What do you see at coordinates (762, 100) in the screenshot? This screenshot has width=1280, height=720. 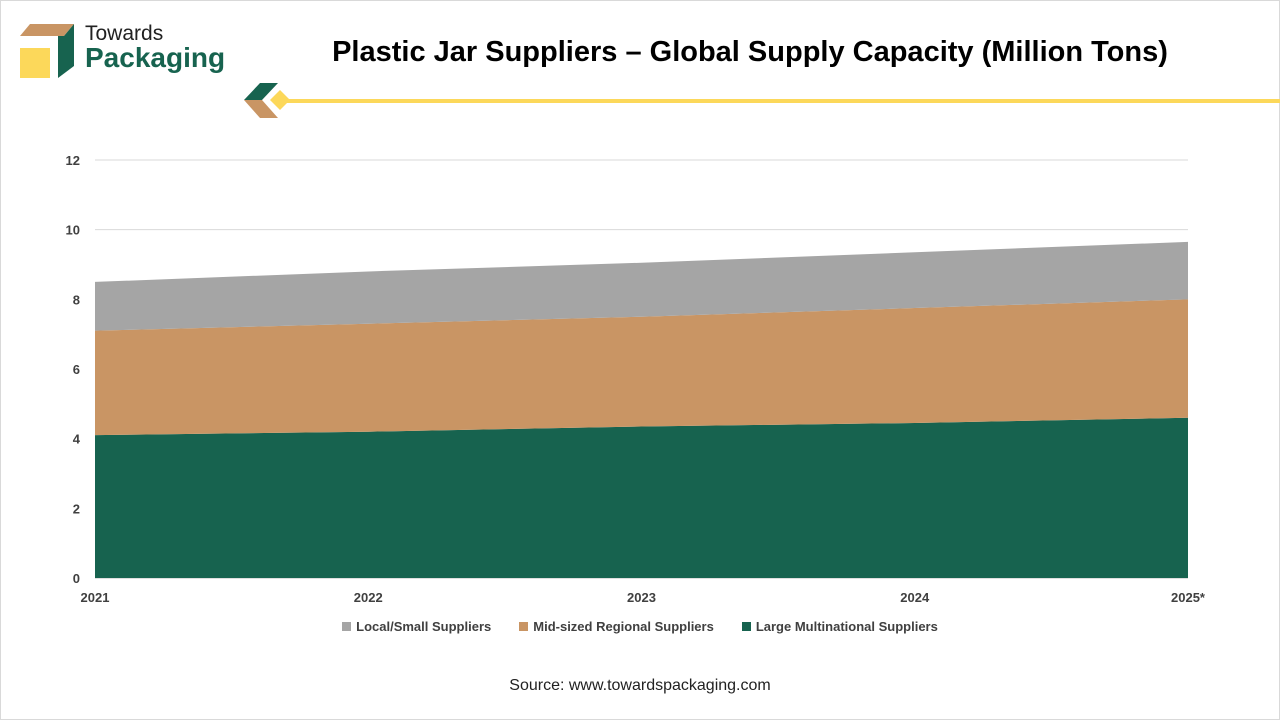 I see `title-underline-decoration` at bounding box center [762, 100].